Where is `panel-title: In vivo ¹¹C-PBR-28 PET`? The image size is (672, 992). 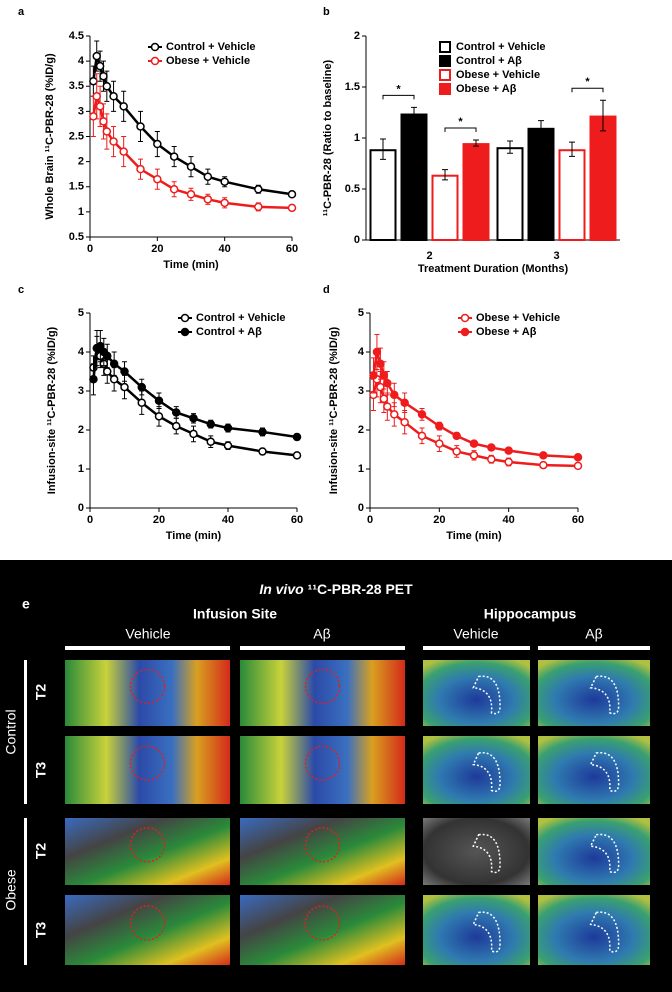
panel-title: In vivo ¹¹C-PBR-28 PET is located at coordinates (336, 589).